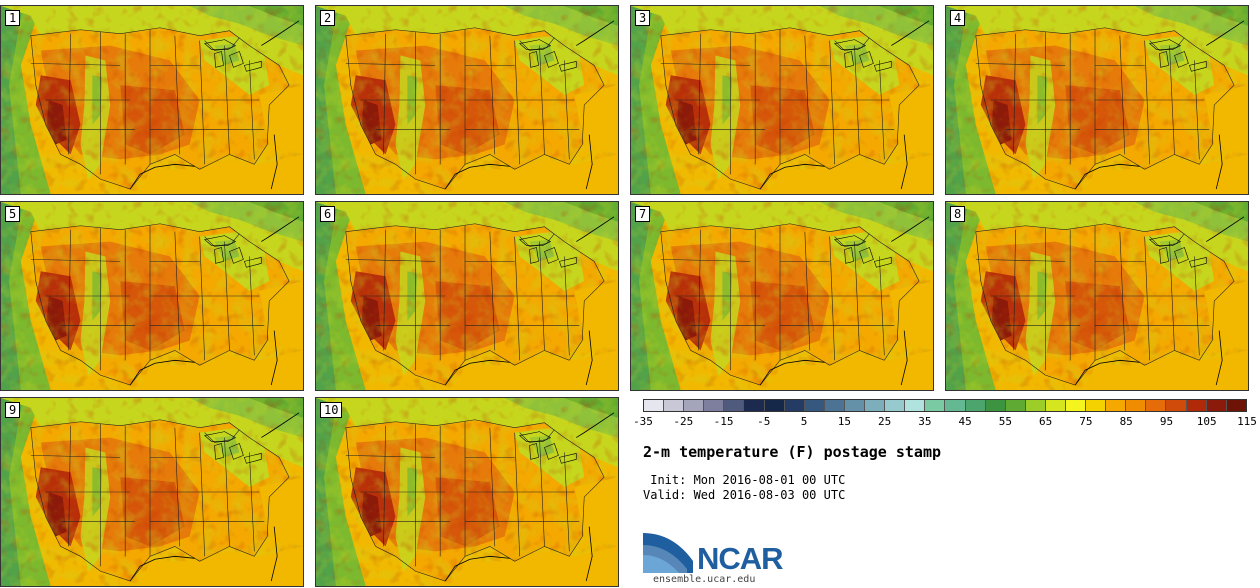 Image resolution: width=1260 pixels, height=588 pixels. What do you see at coordinates (13, 18) in the screenshot?
I see `member-label: 1` at bounding box center [13, 18].